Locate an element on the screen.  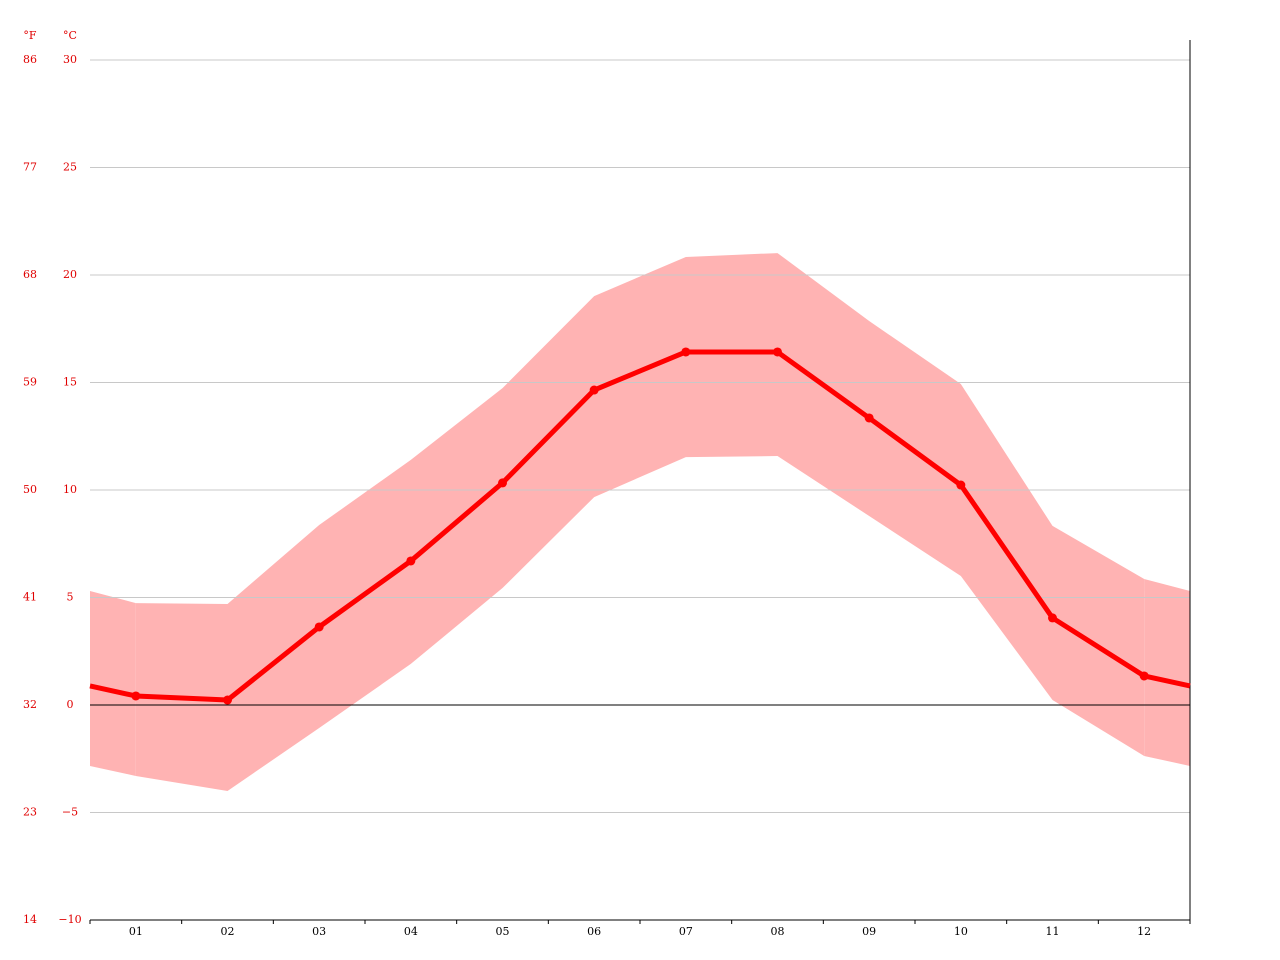
y-tick-label: 10 is located at coordinates (70, 489).